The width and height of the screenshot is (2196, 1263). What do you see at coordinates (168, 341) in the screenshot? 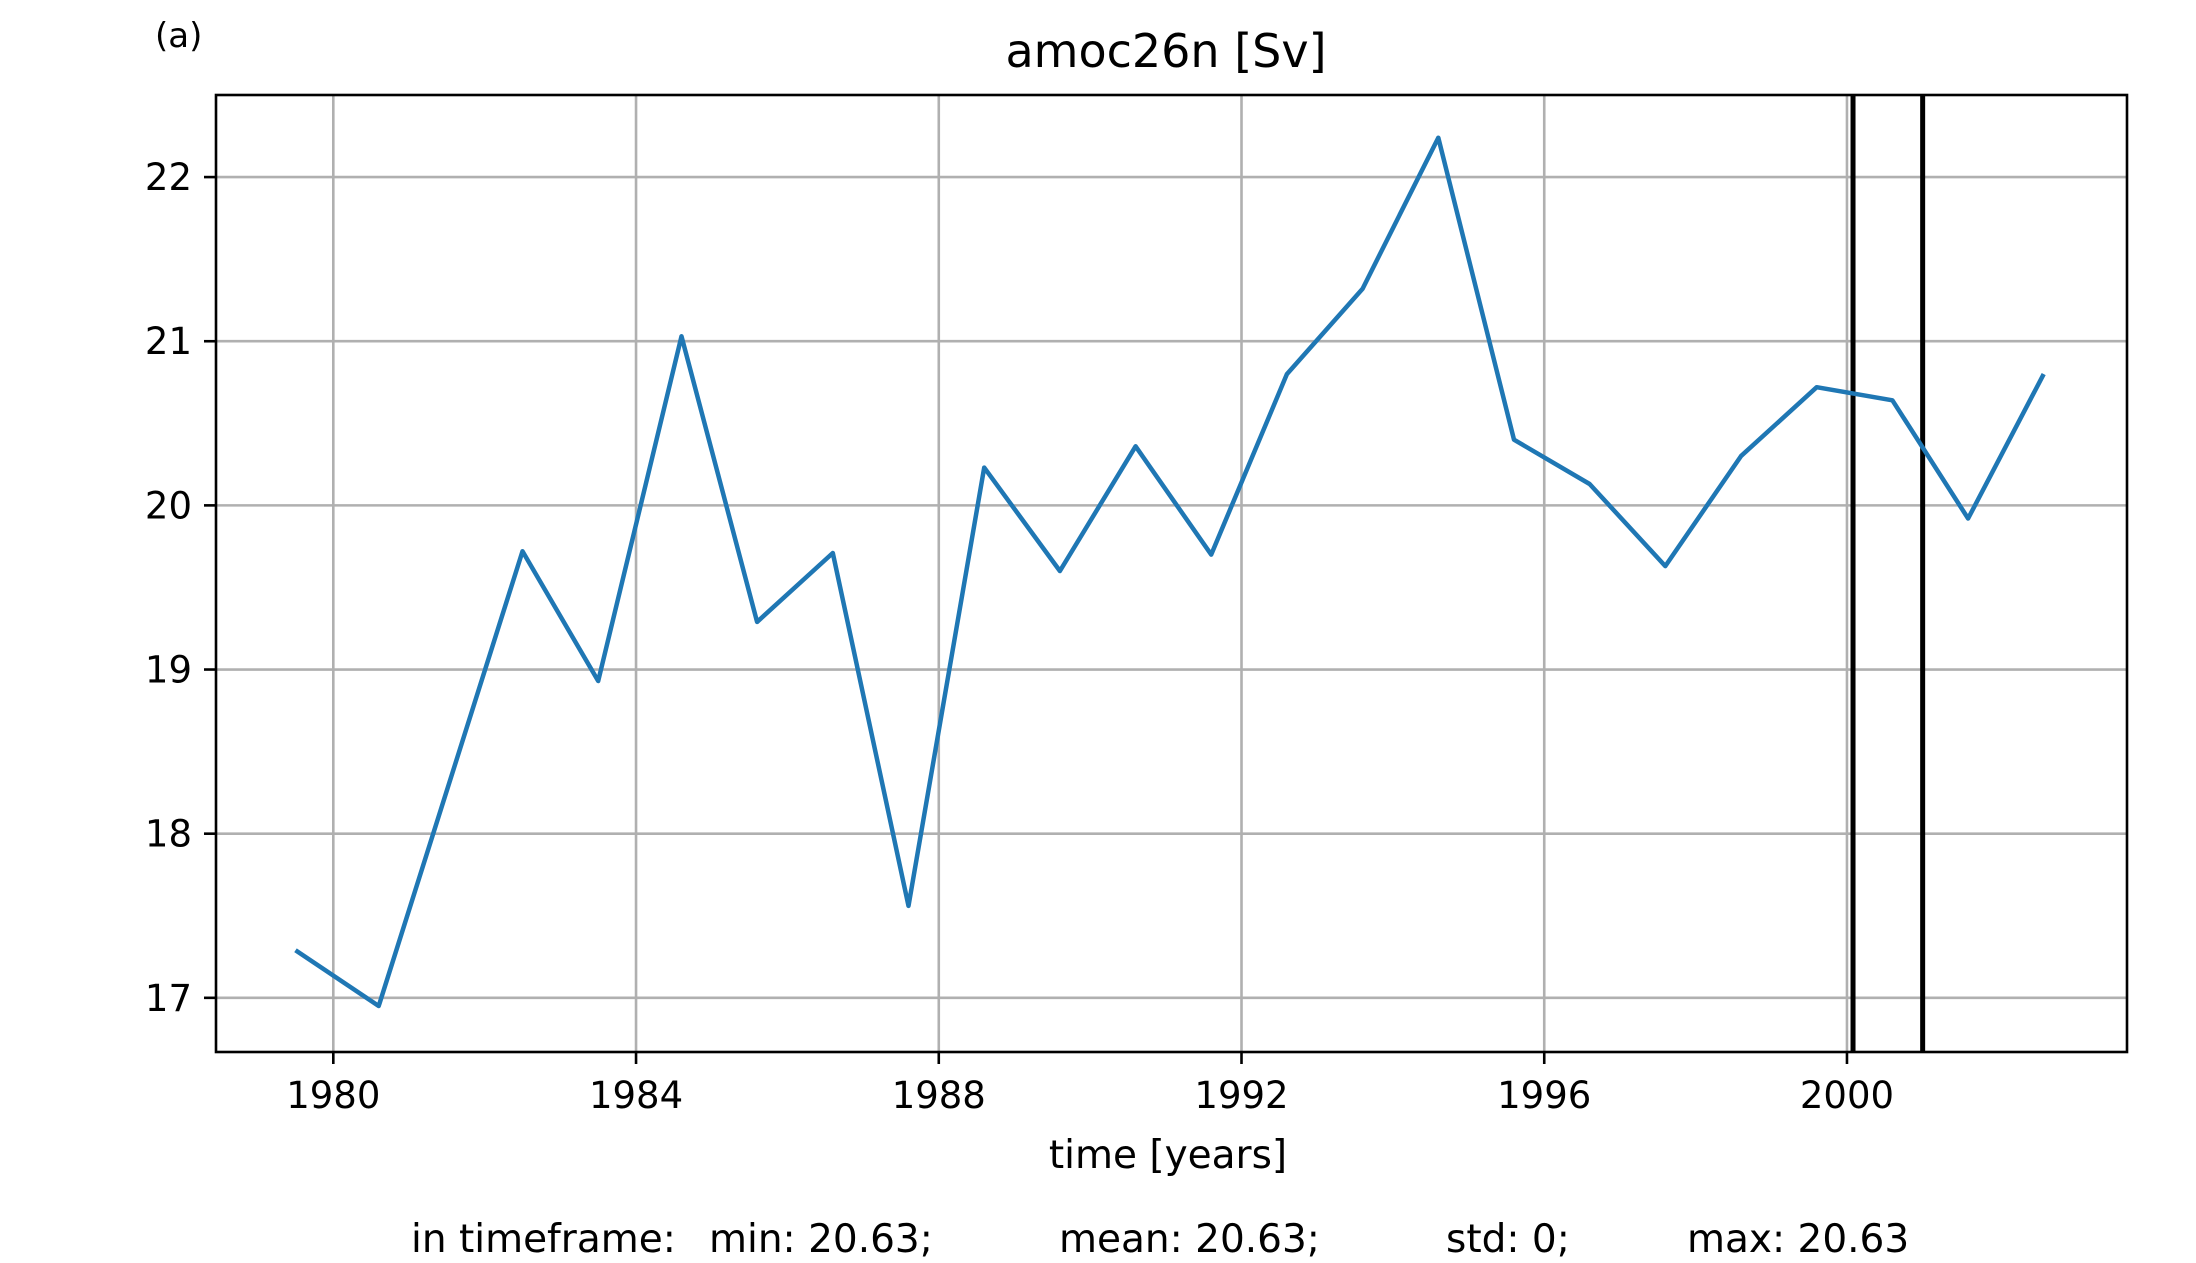
I see `y-tick-label: 21` at bounding box center [168, 341].